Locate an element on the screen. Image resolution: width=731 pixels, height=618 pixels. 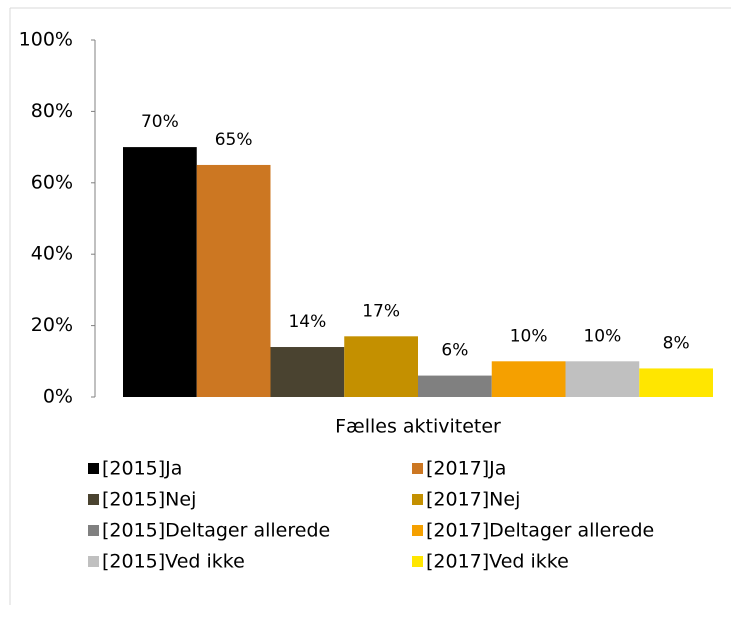
legend-label: [2015]Nej is located at coordinates (149, 500).